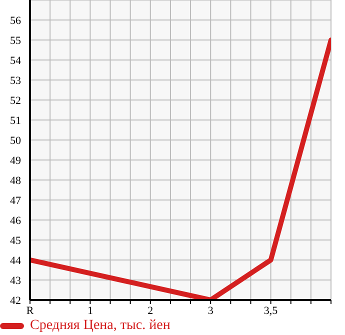  I want to click on y-tick-label: 42, so click(15, 300).